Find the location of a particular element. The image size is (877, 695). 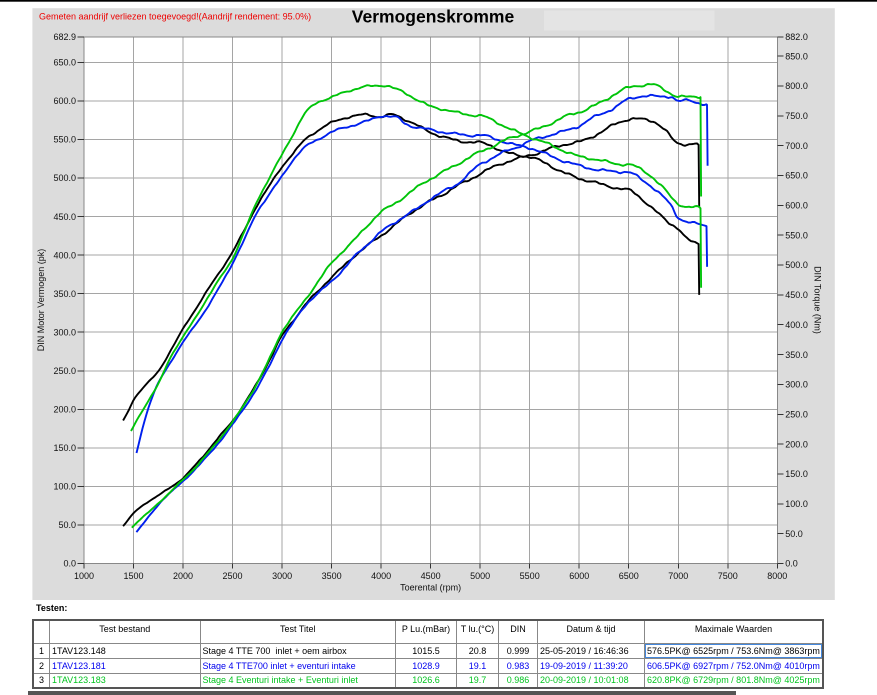

svg-text: 1500 is located at coordinates (134, 576).